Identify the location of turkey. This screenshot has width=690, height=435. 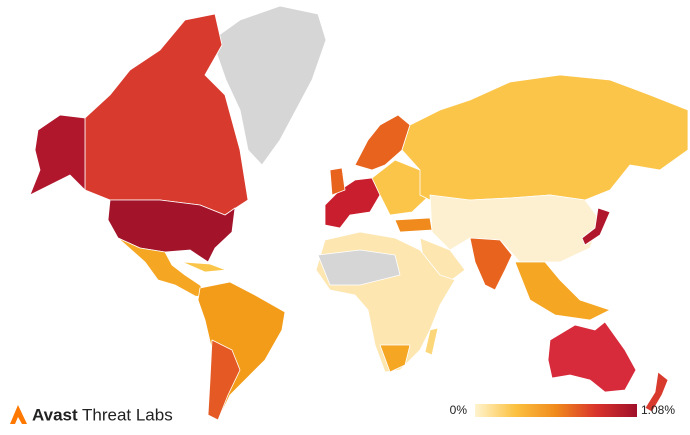
(413, 225).